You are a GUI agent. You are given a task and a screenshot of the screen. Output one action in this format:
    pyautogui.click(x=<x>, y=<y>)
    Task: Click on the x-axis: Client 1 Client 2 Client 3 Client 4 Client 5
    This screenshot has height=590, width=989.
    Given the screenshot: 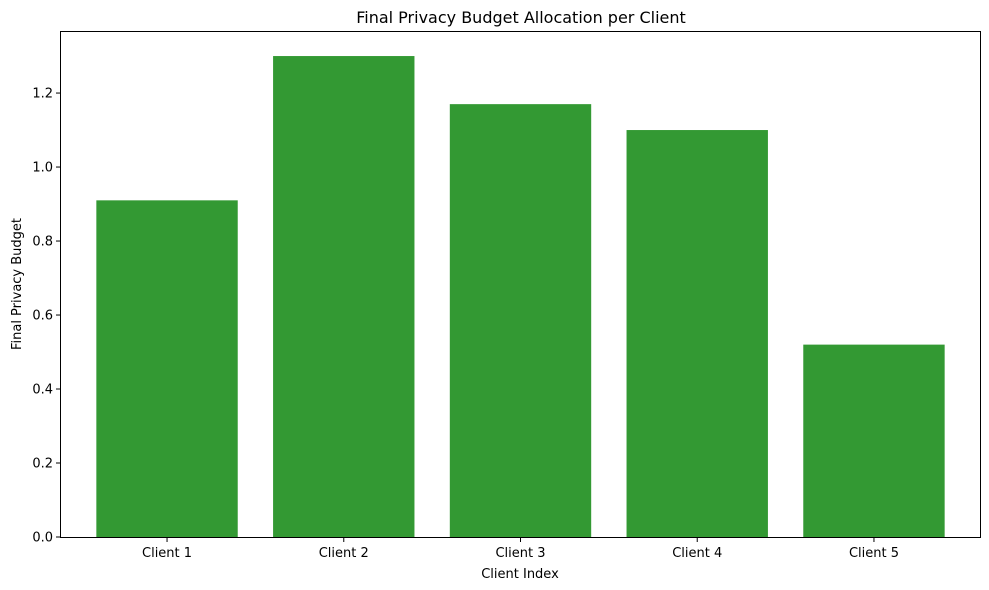 What is the action you would take?
    pyautogui.click(x=520, y=549)
    